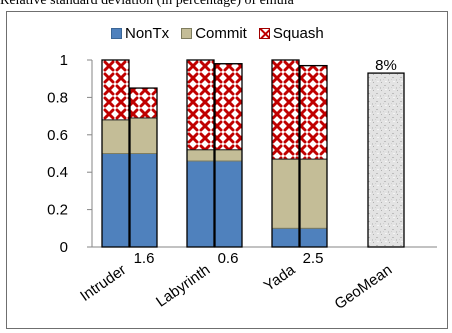  I want to click on legend: NonTx Commit Squash, so click(217, 33).